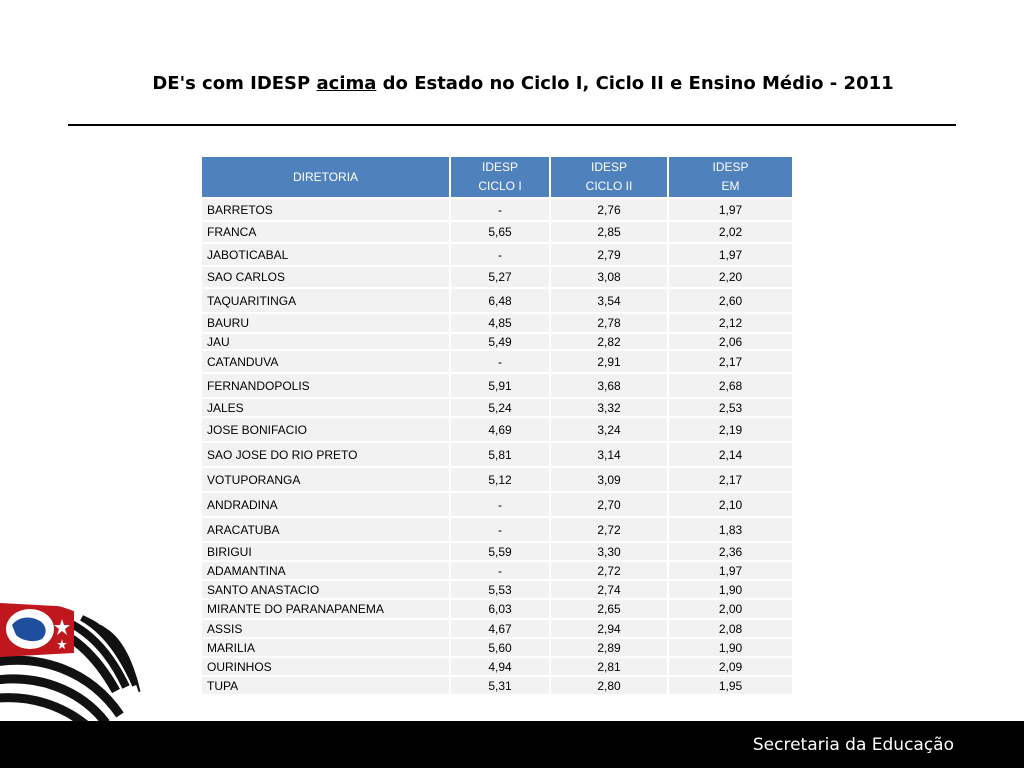 The height and width of the screenshot is (768, 1024). I want to click on diretoria-cell: TUPA, so click(326, 686).